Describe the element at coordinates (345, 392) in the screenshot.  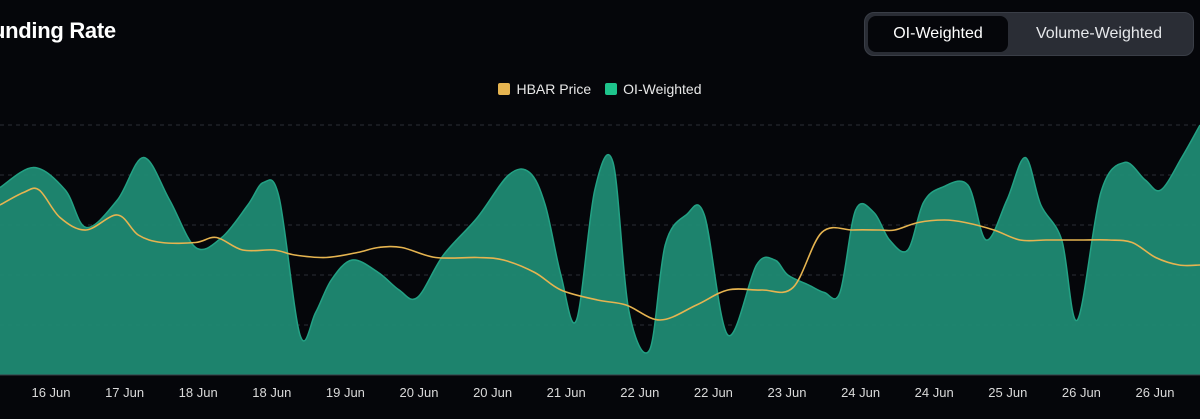
I see `x-tick-label: 19 Jun` at that location.